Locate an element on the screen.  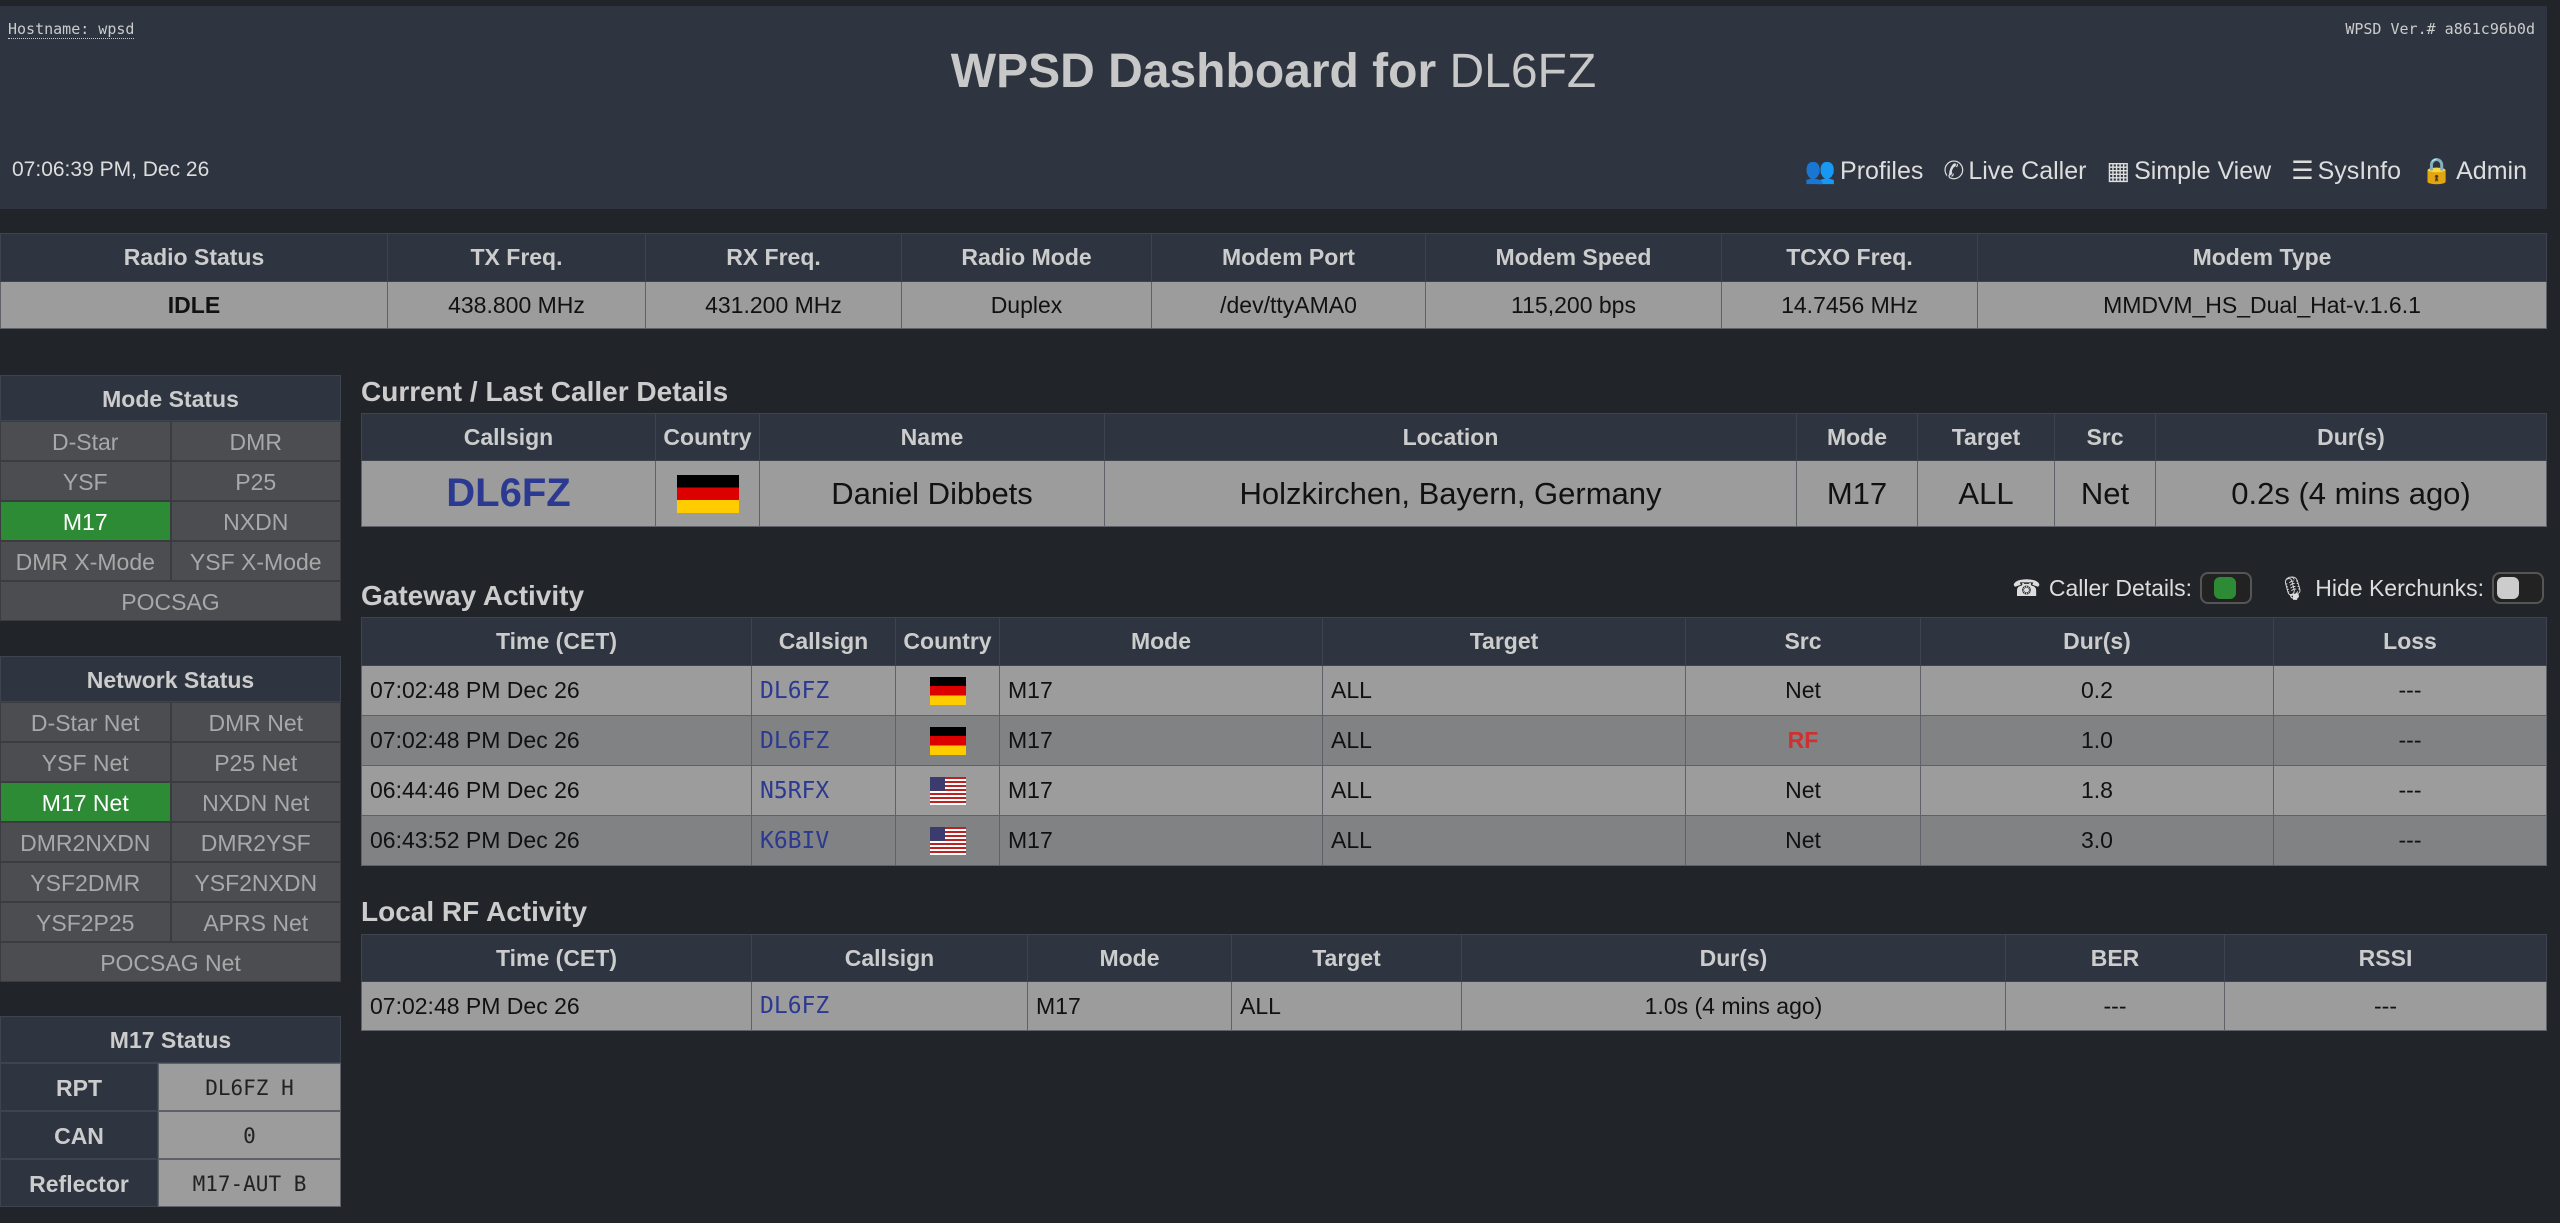
src: RF is located at coordinates (1803, 740).